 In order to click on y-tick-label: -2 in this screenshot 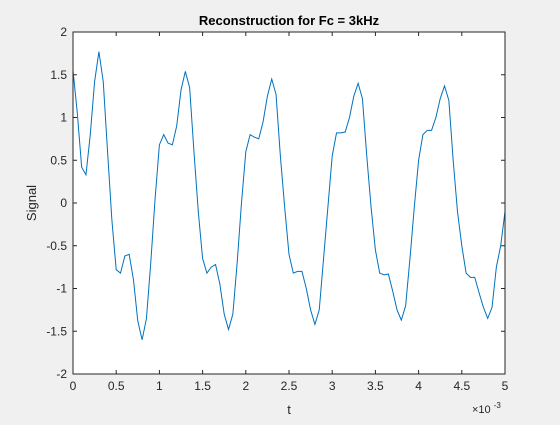, I will do `click(61, 374)`.